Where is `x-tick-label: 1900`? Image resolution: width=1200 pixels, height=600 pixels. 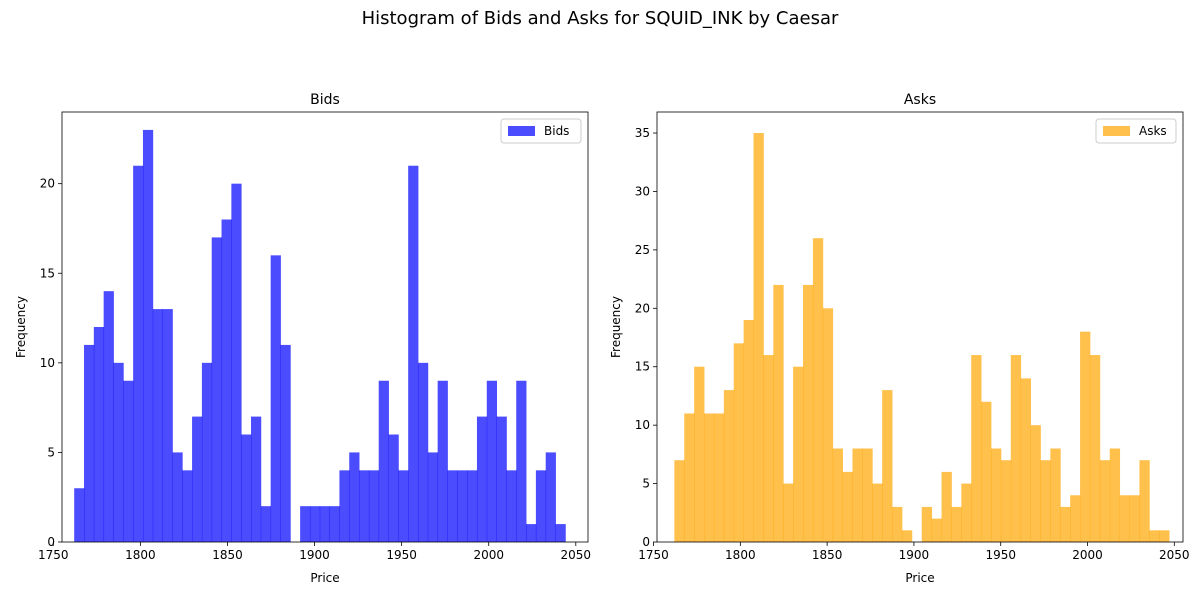
x-tick-label: 1900 is located at coordinates (314, 555).